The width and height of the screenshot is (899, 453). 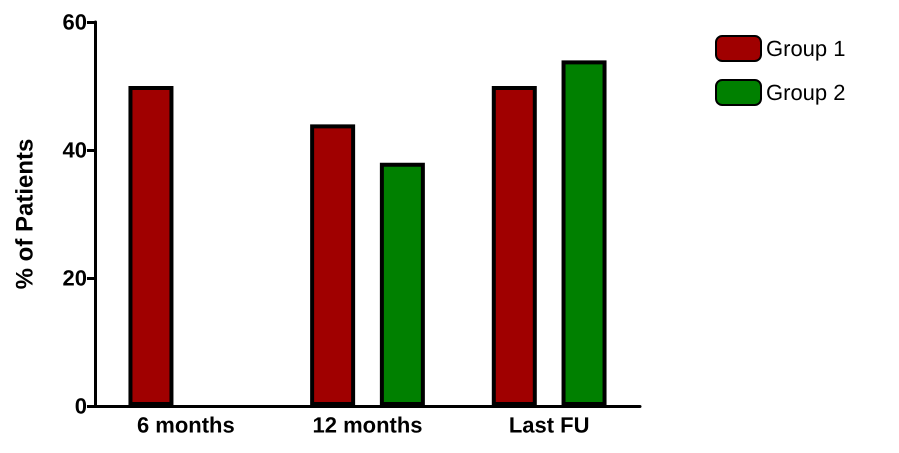 I want to click on y-tick-label: 0, so click(x=80, y=406).